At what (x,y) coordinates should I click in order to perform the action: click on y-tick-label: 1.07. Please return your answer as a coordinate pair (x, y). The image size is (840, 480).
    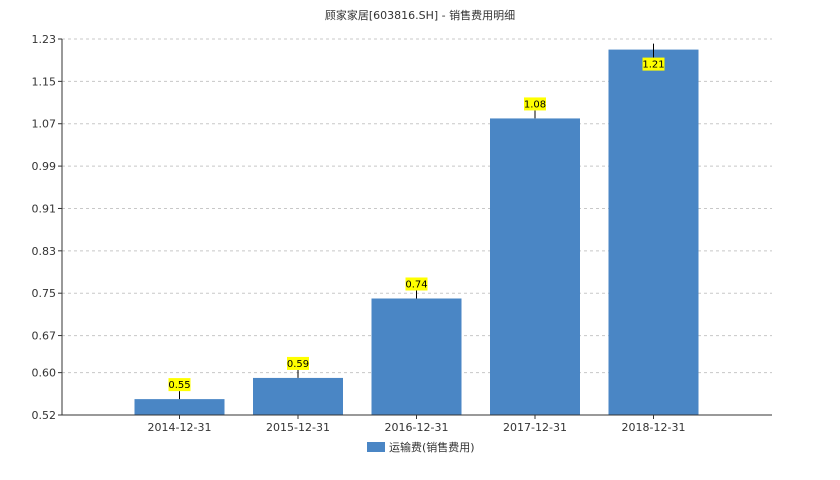
    Looking at the image, I should click on (44, 124).